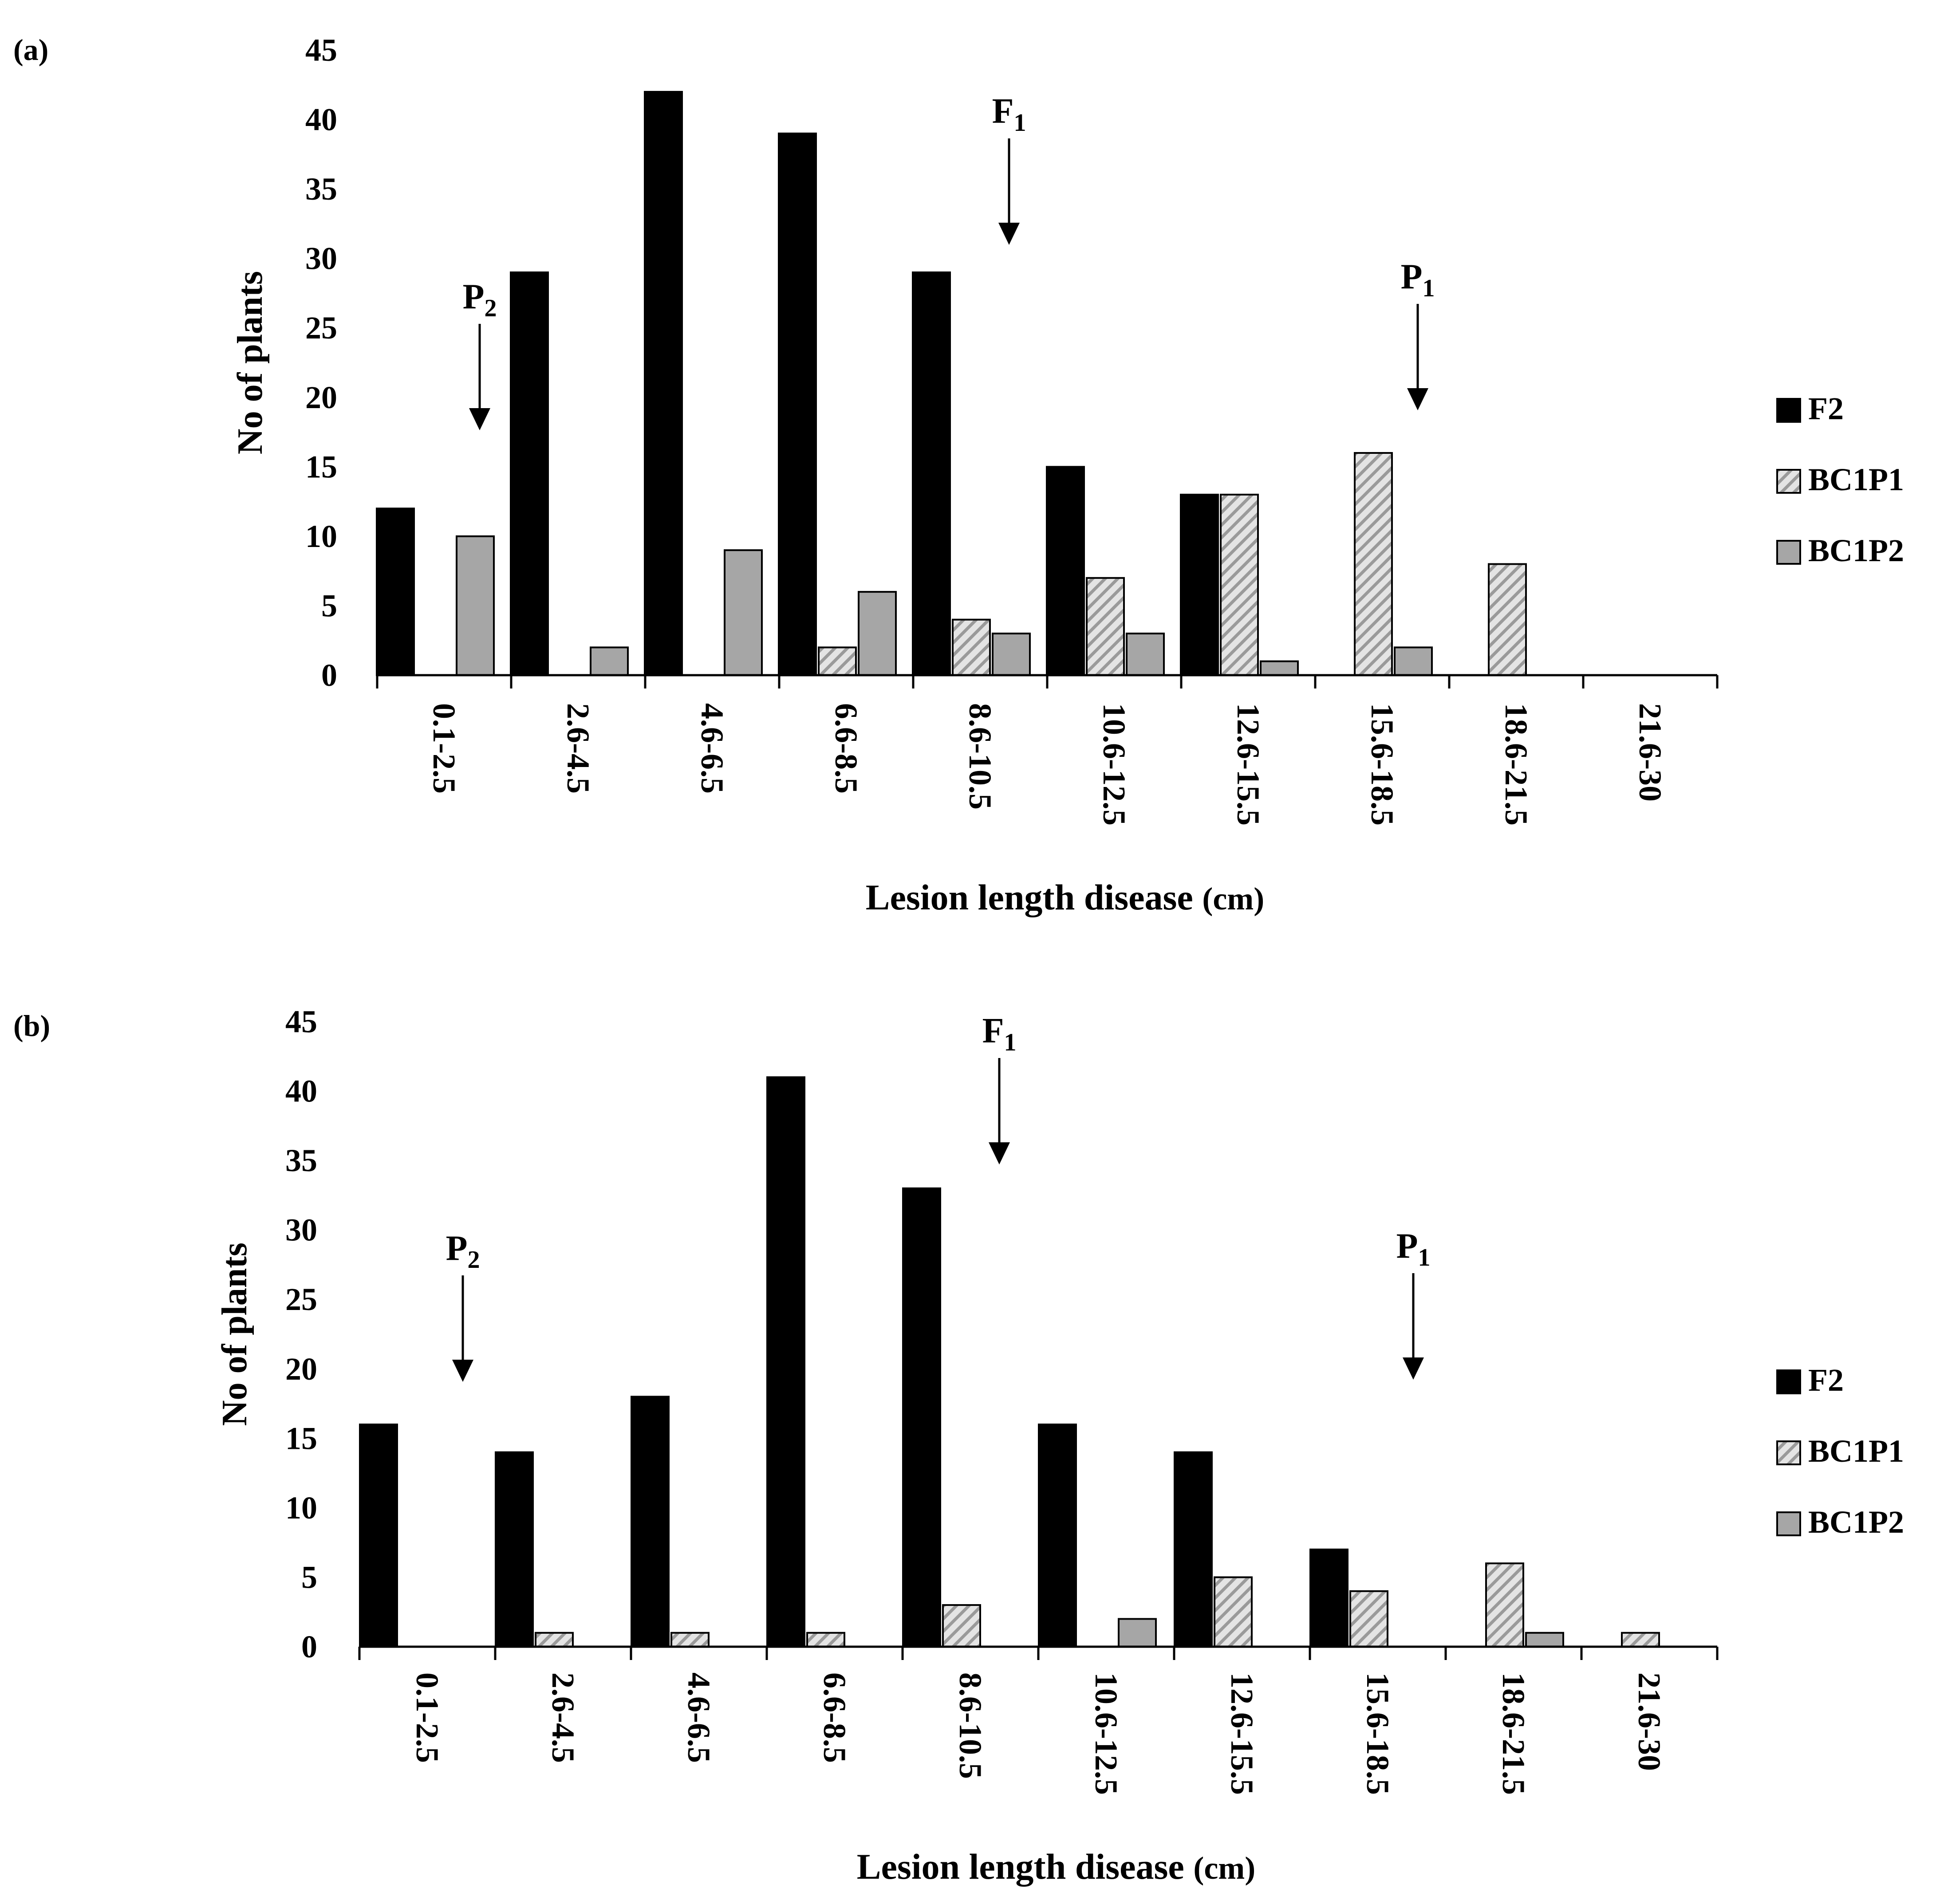 This screenshot has height=1904, width=1936. What do you see at coordinates (250, 362) in the screenshot?
I see `y-axis-label: No of plants` at bounding box center [250, 362].